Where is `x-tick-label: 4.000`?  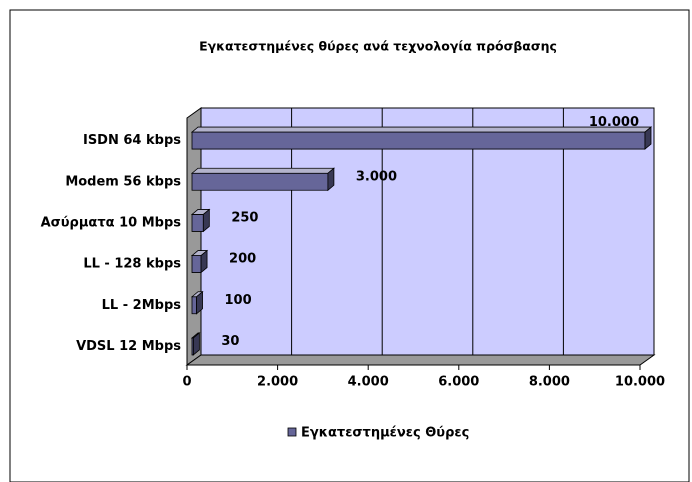 x-tick-label: 4.000 is located at coordinates (368, 382).